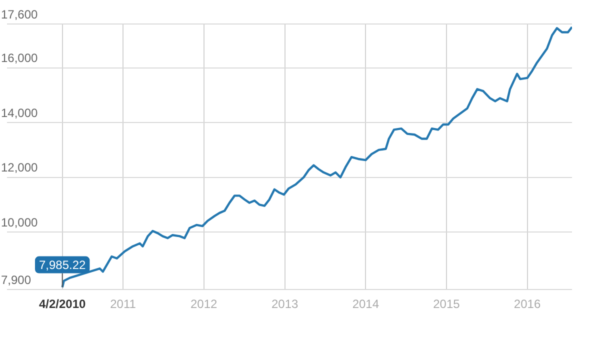  Describe the element at coordinates (16, 279) in the screenshot. I see `y-tick-label: 7,900` at that location.